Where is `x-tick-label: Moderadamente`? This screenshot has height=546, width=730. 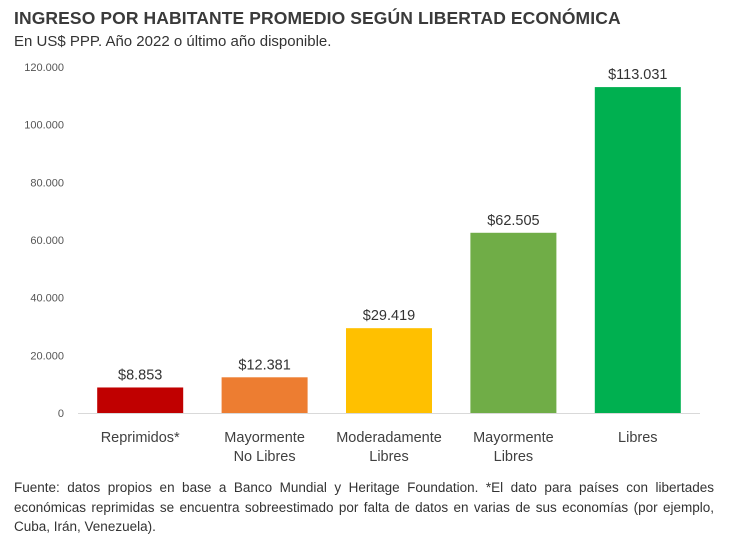
x-tick-label: Moderadamente is located at coordinates (389, 438).